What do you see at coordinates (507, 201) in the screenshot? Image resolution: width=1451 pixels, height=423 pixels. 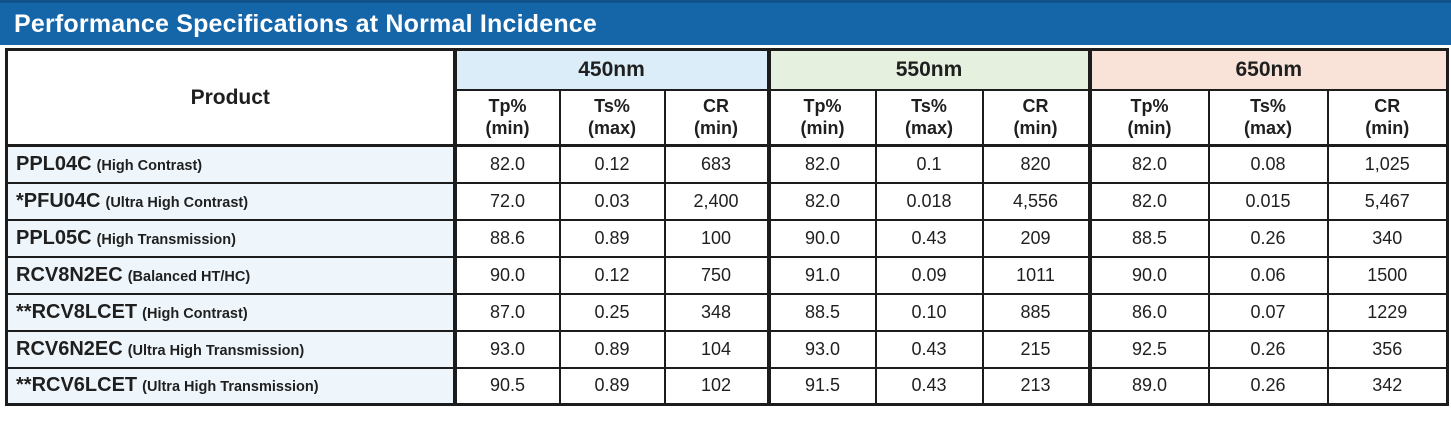 I see `spec-value-cell: 72.0` at bounding box center [507, 201].